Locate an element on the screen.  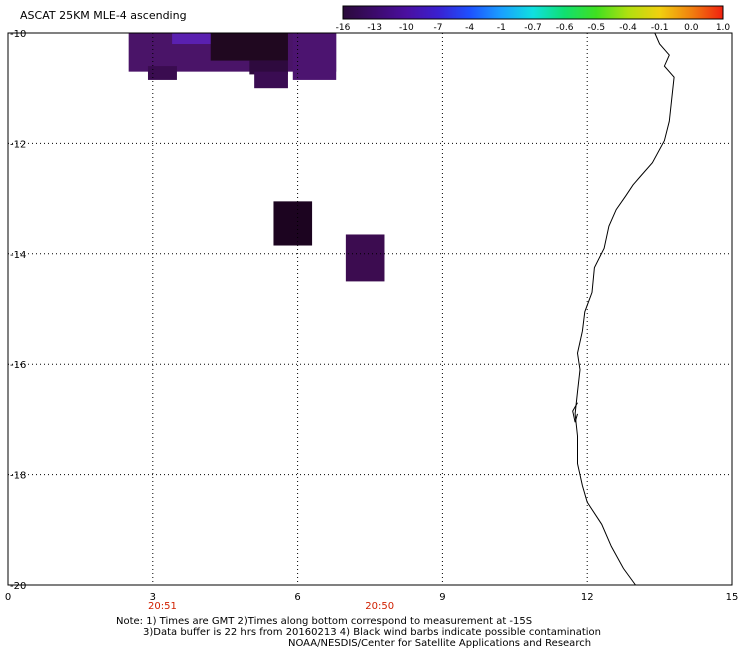
map-title: ASCAT 25KM MLE-4 ascending is located at coordinates (103, 15).